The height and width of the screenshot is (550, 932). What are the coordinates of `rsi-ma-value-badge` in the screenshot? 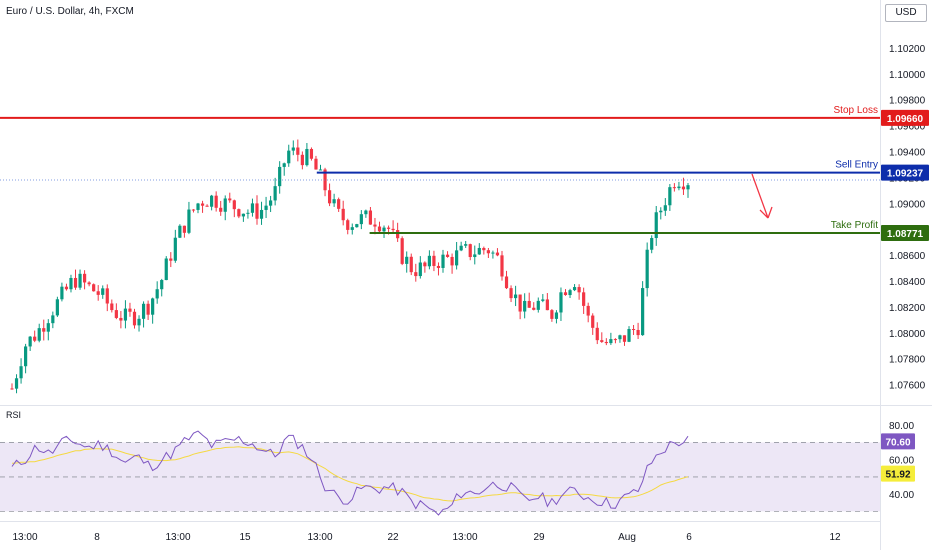 It's located at (898, 473).